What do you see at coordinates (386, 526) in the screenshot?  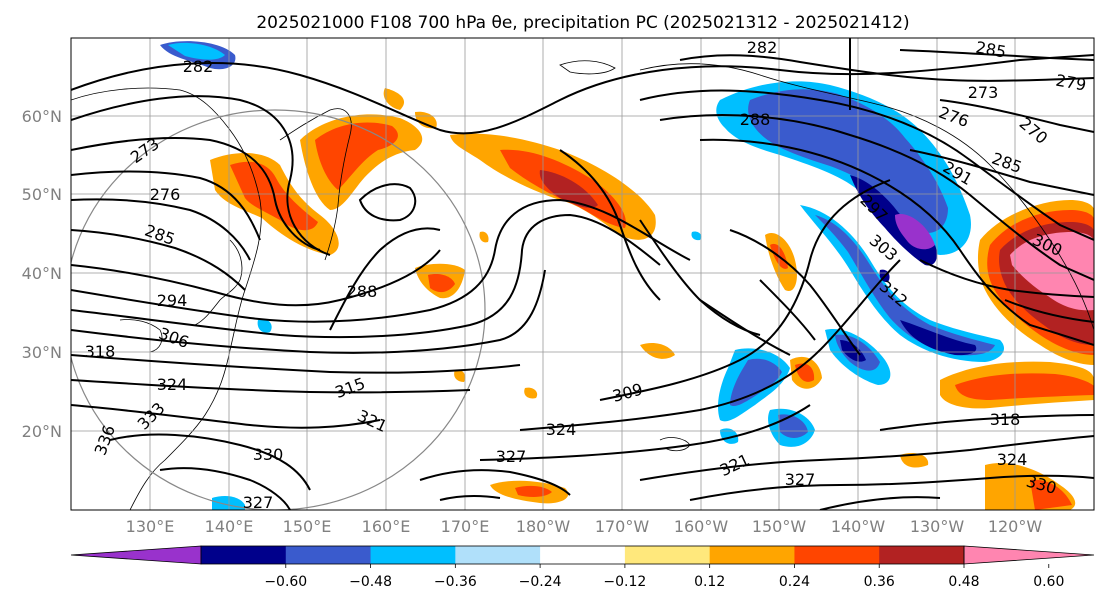 I see `lon-label: 160°E` at bounding box center [386, 526].